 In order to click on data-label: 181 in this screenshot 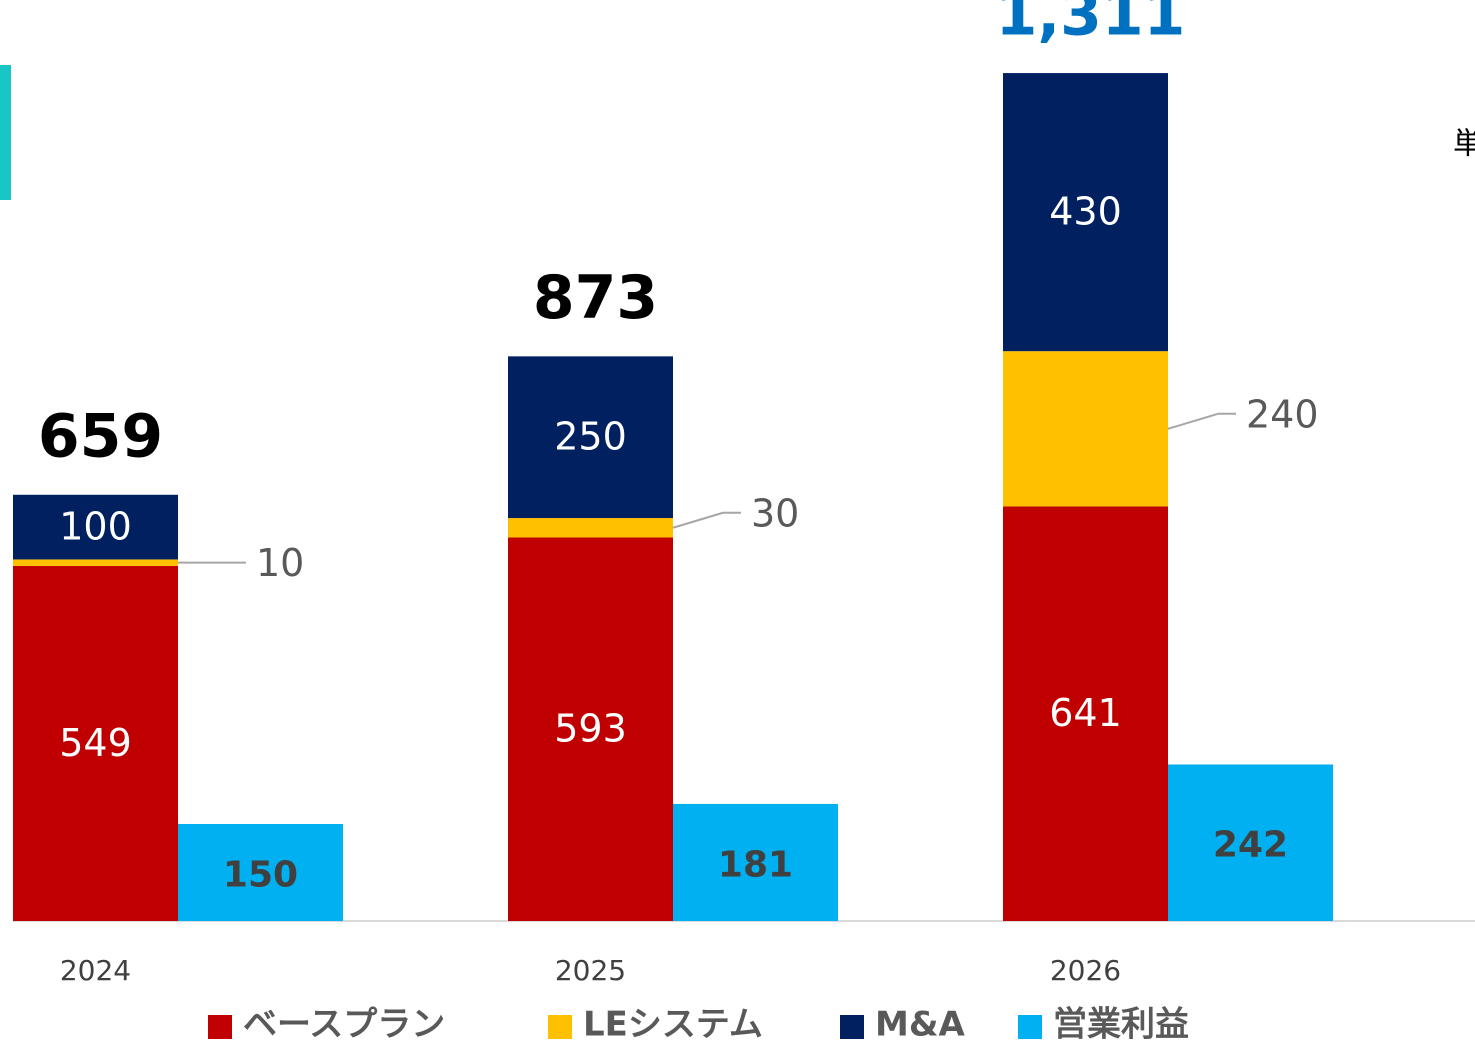, I will do `click(755, 864)`.